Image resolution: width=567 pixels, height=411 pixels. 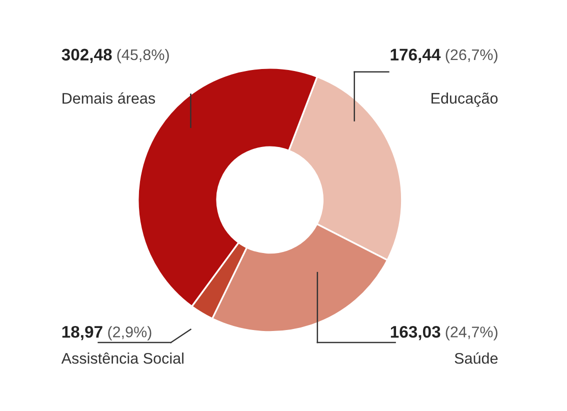 I want to click on data-label: 176,44 (26,7%), so click(x=444, y=56).